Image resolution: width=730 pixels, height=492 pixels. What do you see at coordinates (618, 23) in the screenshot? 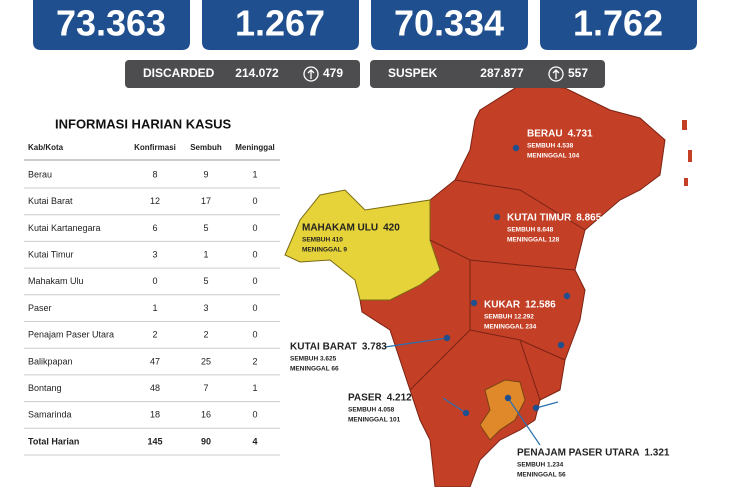
I see `stat-value: 1.762` at bounding box center [618, 23].